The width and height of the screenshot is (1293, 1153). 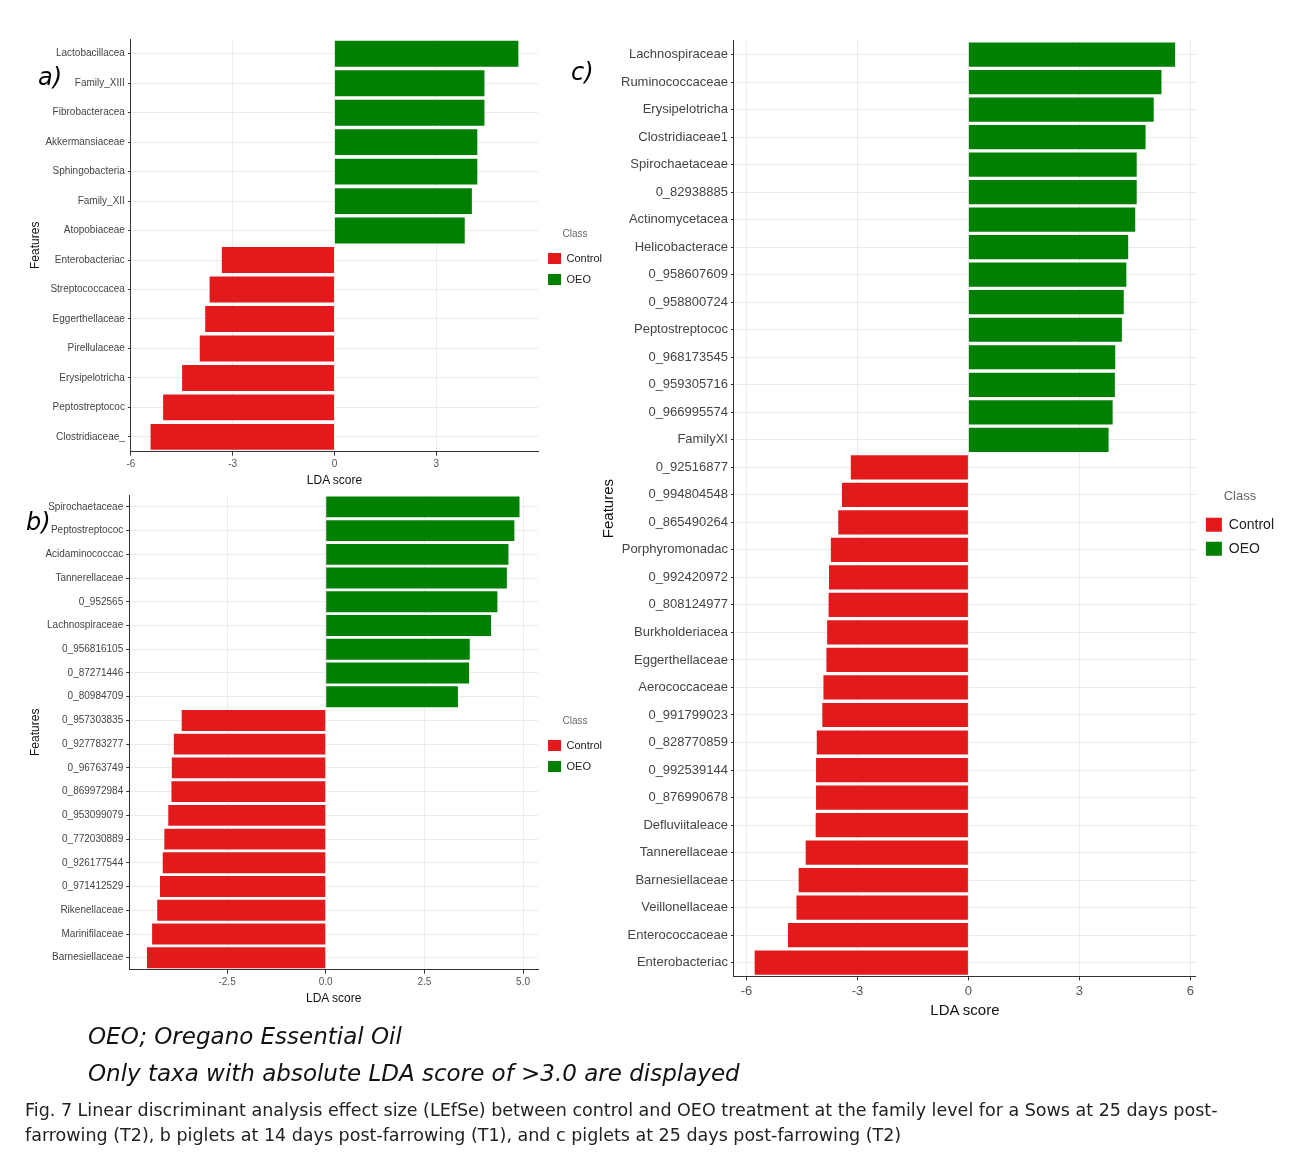 What do you see at coordinates (688, 384) in the screenshot?
I see `y-tick-label: 0_959305716` at bounding box center [688, 384].